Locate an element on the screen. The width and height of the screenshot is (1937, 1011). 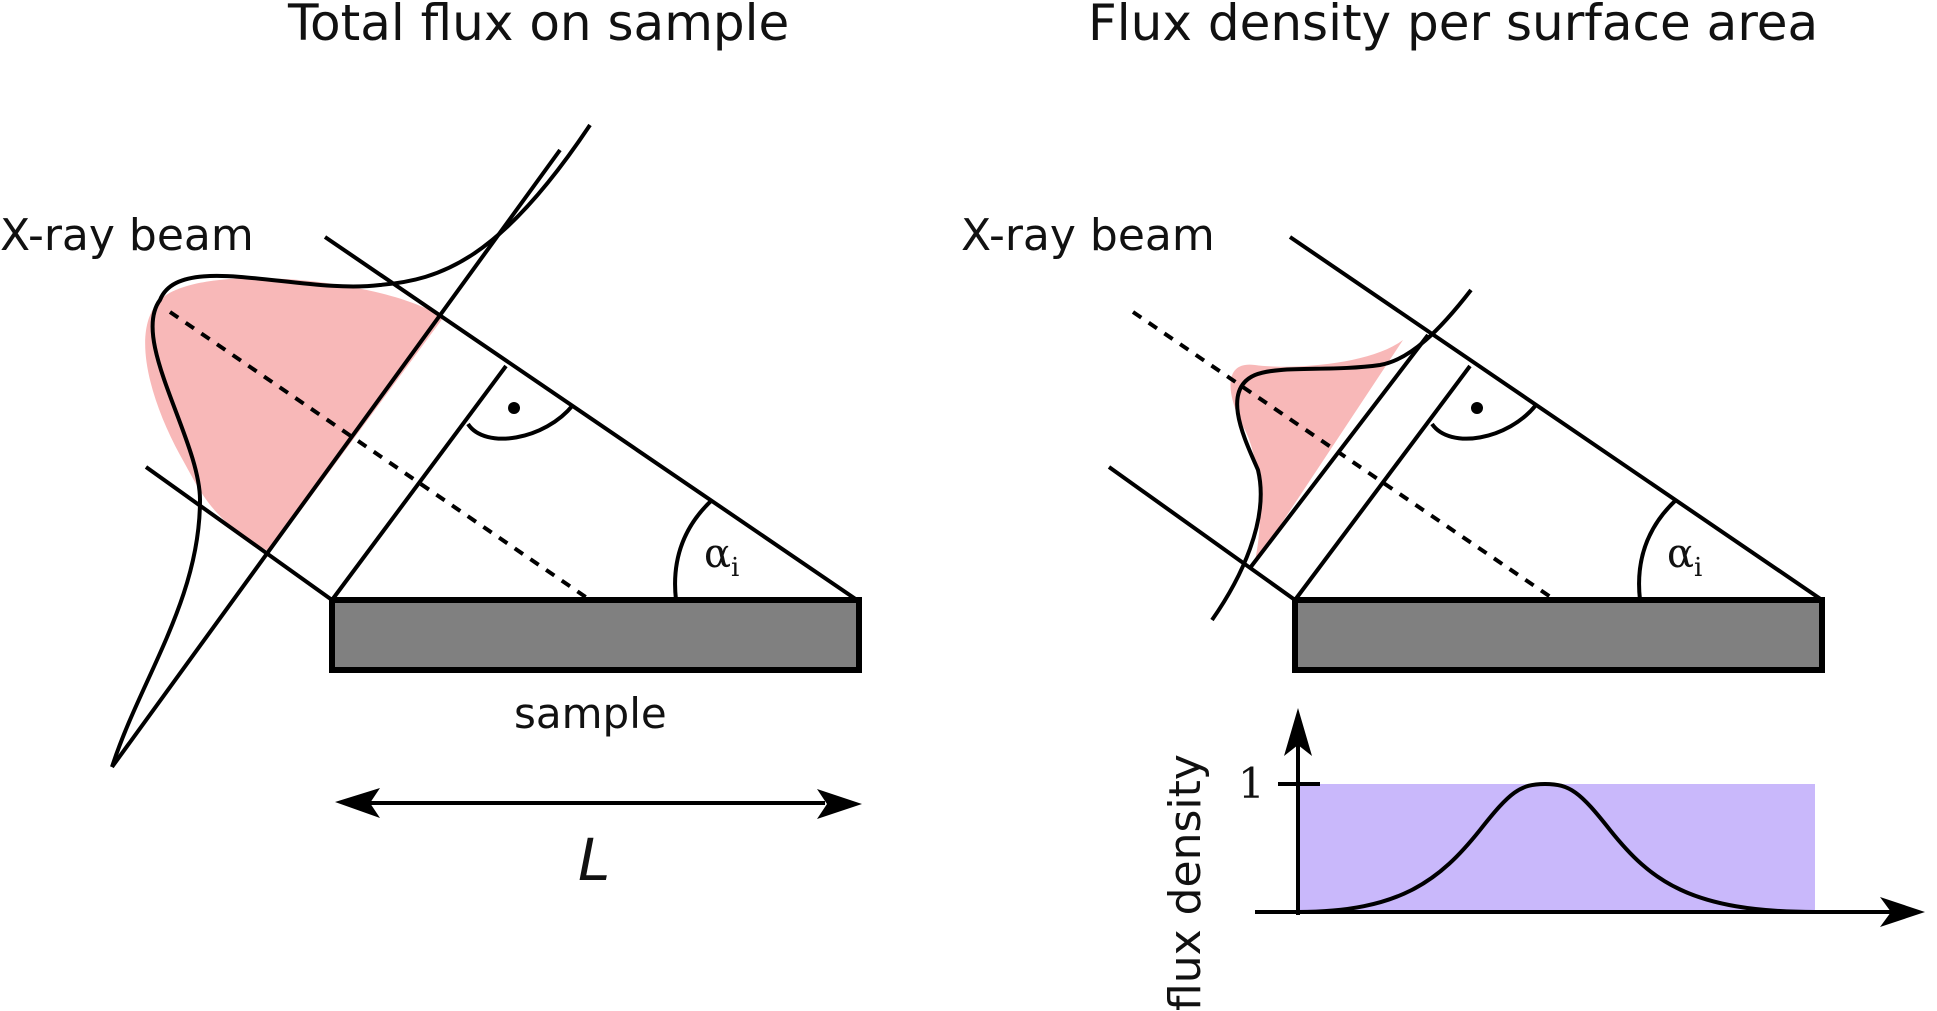
right-beam-profile-curve is located at coordinates (1341, 455).